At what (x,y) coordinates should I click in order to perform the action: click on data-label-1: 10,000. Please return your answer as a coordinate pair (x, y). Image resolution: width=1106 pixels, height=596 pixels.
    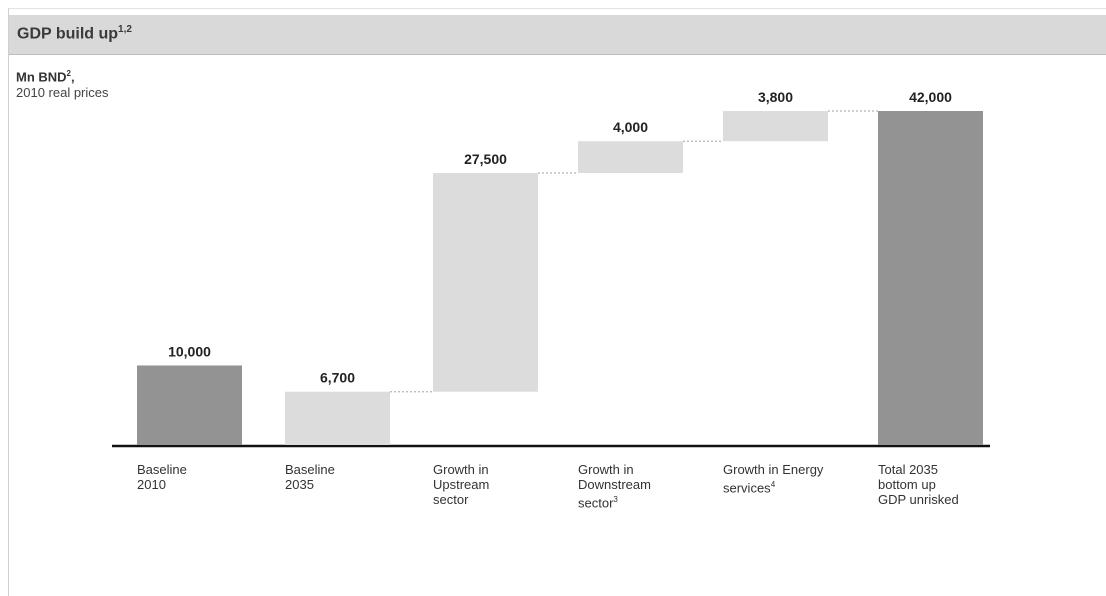
    Looking at the image, I should click on (189, 351).